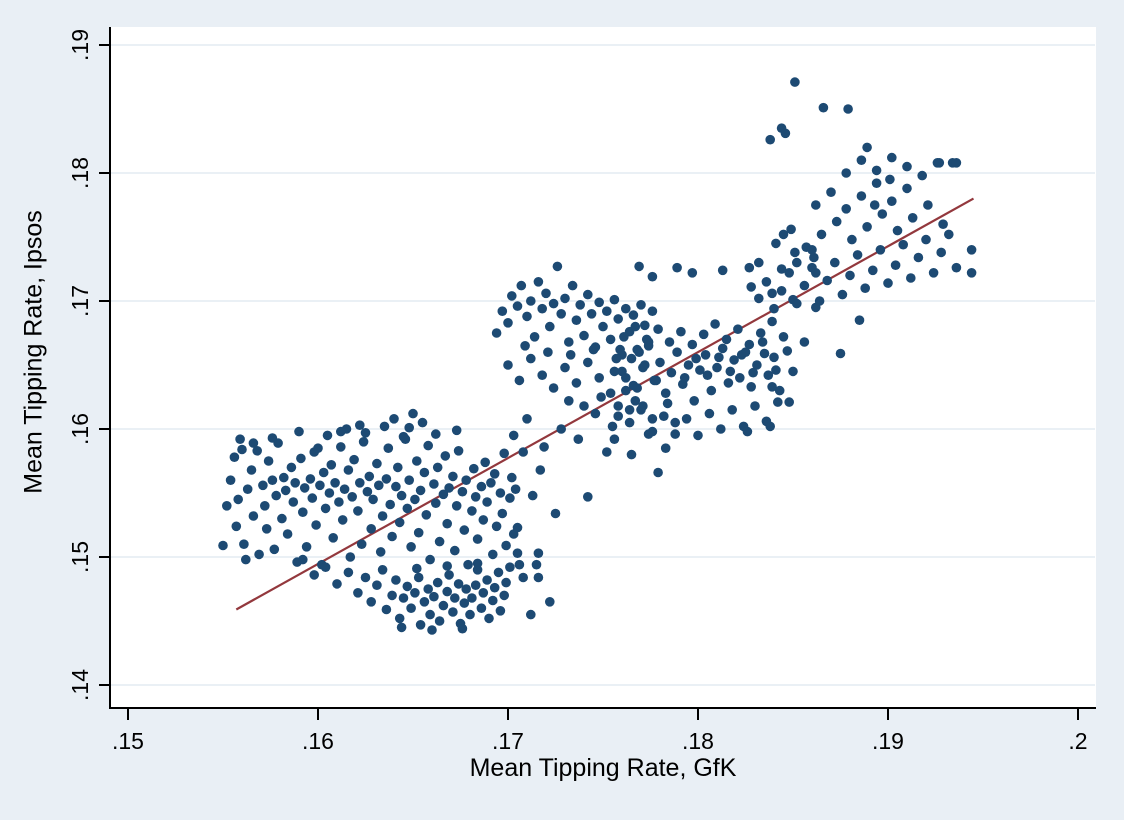  I want to click on x-tick-label: .19, so click(888, 741).